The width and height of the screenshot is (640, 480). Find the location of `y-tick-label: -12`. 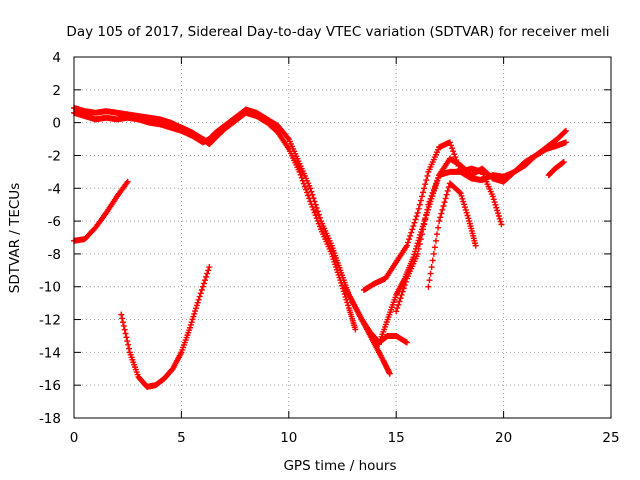

y-tick-label: -12 is located at coordinates (50, 321).